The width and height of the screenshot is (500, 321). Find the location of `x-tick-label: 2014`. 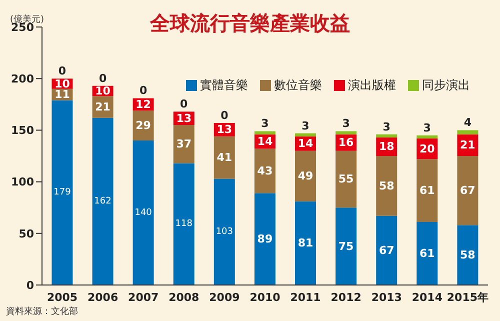

x-tick-label: 2014 is located at coordinates (427, 297).